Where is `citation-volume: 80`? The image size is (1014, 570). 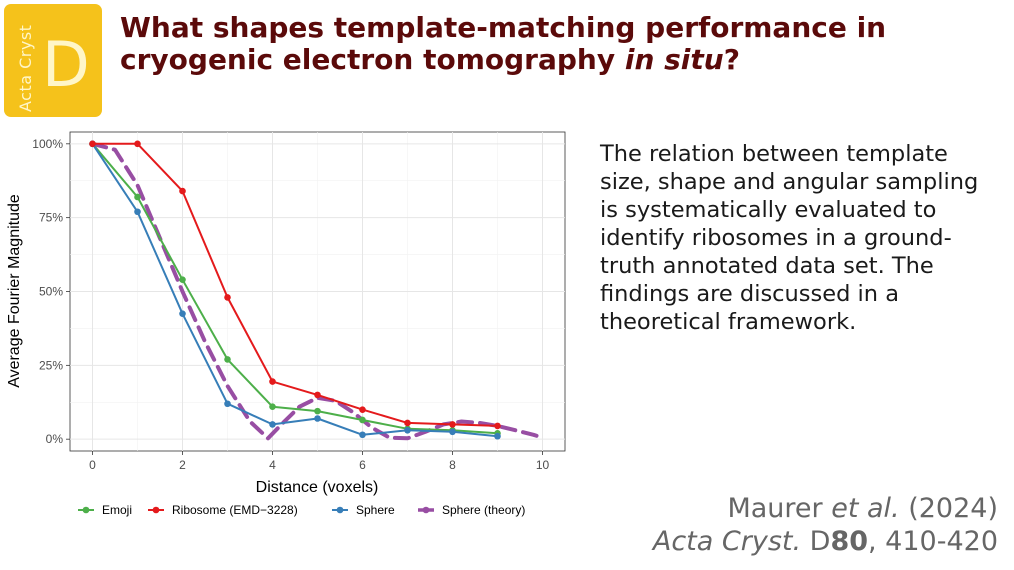 citation-volume: 80 is located at coordinates (849, 541).